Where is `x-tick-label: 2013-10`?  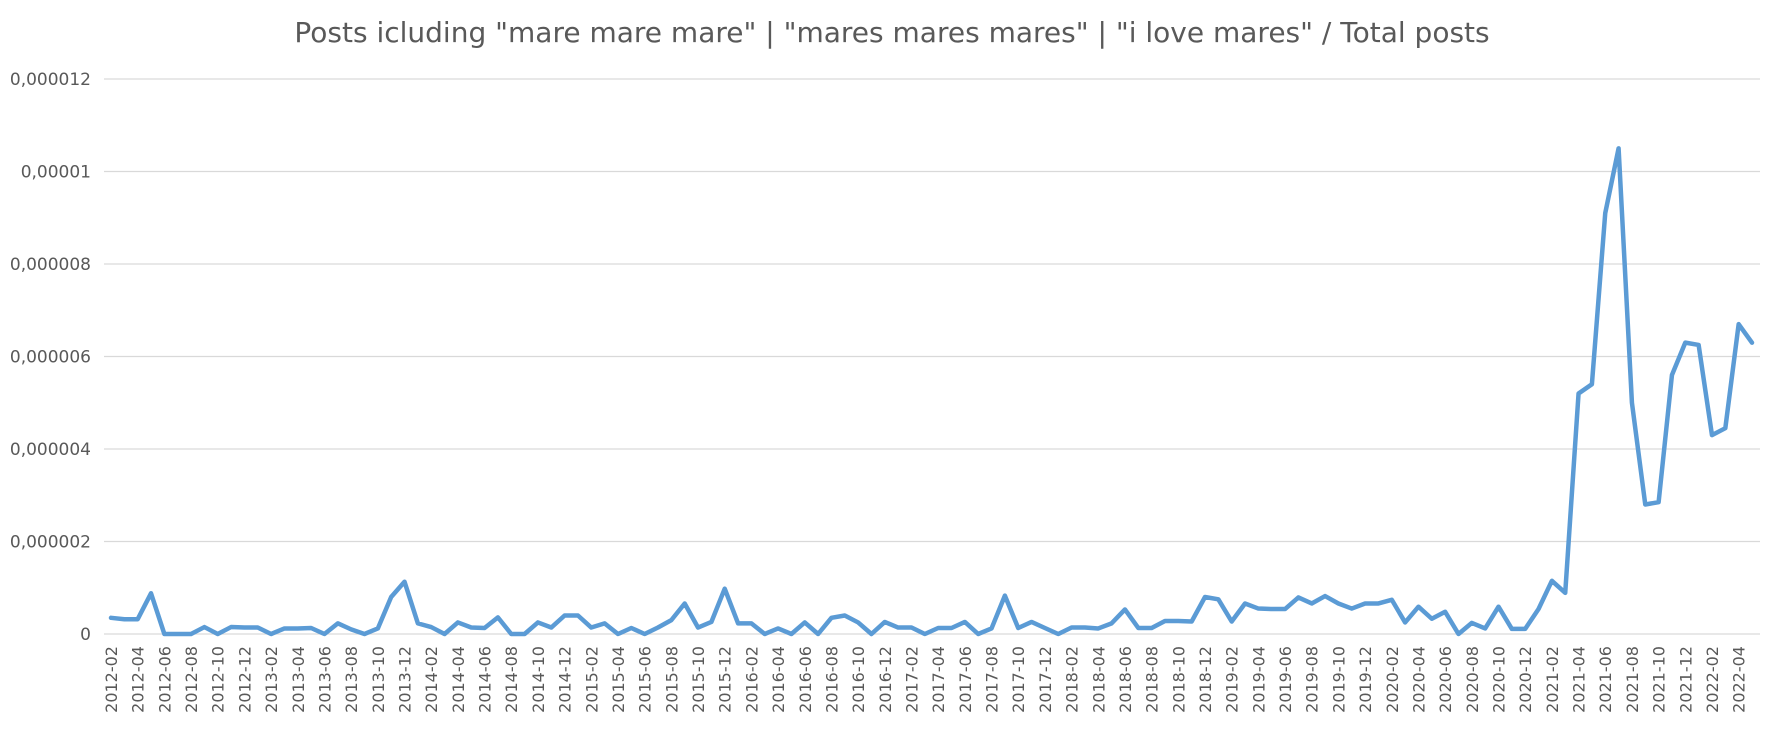 x-tick-label: 2013-10 is located at coordinates (378, 679).